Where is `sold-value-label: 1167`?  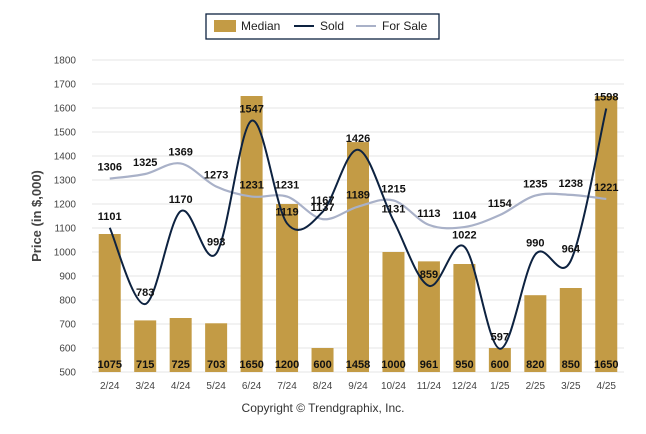 sold-value-label: 1167 is located at coordinates (323, 201).